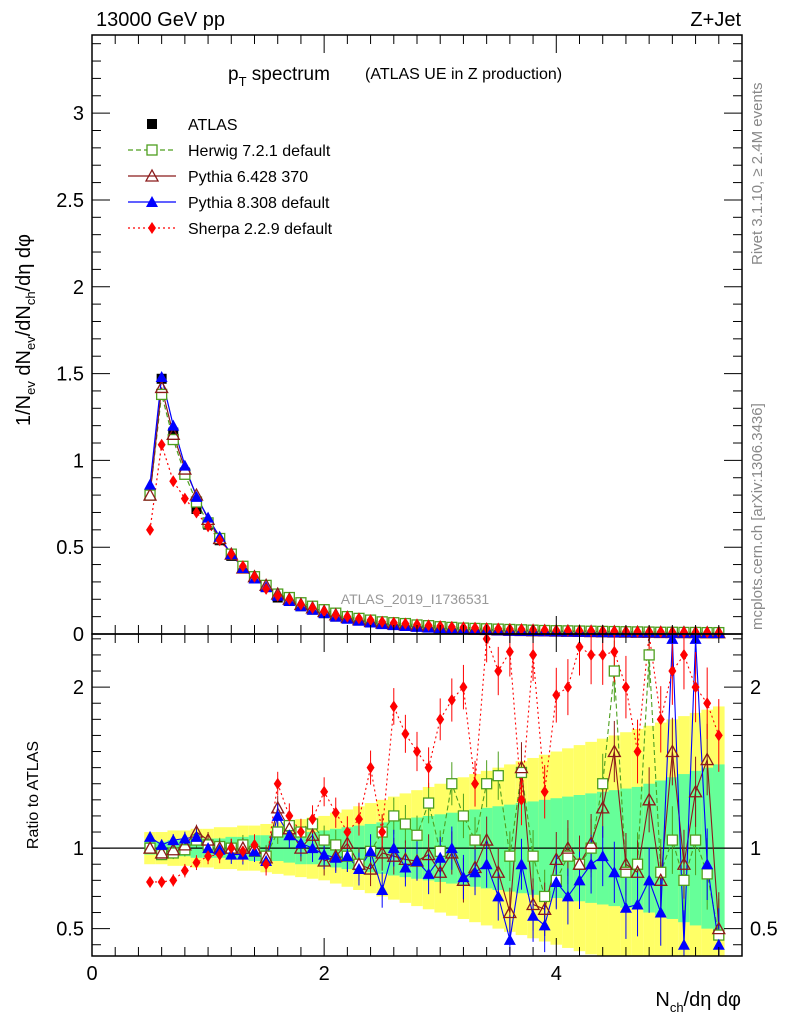 The image size is (786, 1024). I want to click on ratio-ytick-label-right: 0.5, so click(764, 930).